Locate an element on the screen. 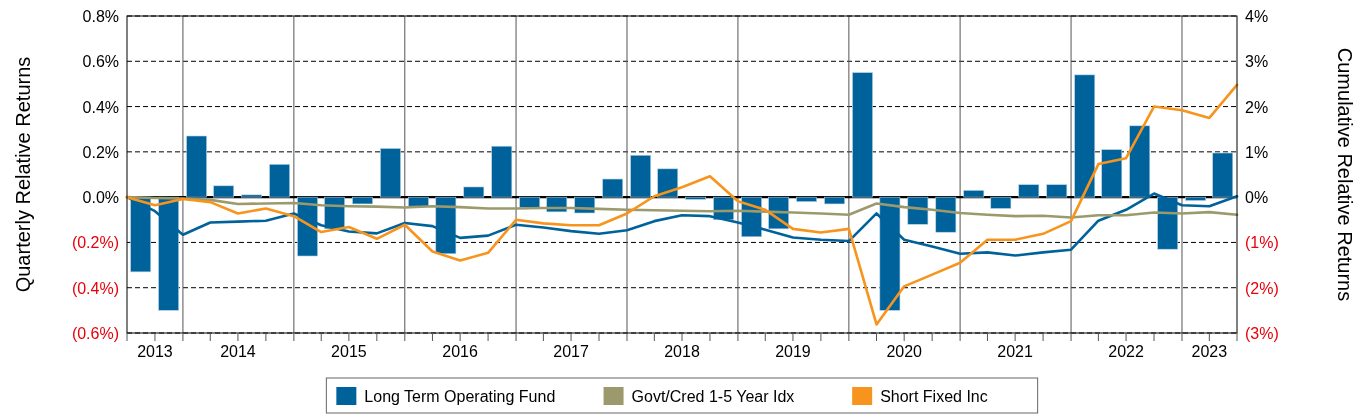 This screenshot has height=417, width=1369. legend-label: Short Fixed Inc is located at coordinates (934, 396).